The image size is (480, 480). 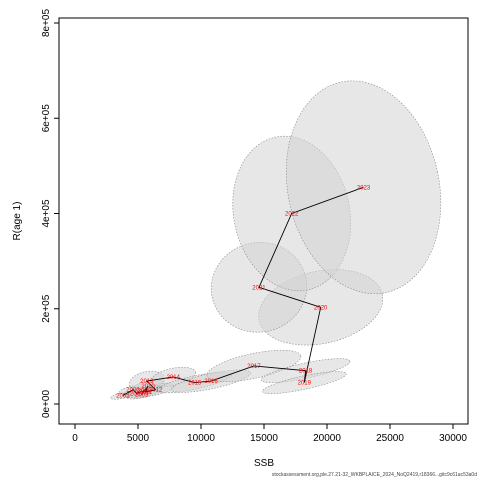 What do you see at coordinates (137, 395) in the screenshot?
I see `year-label-2007: 2007` at bounding box center [137, 395].